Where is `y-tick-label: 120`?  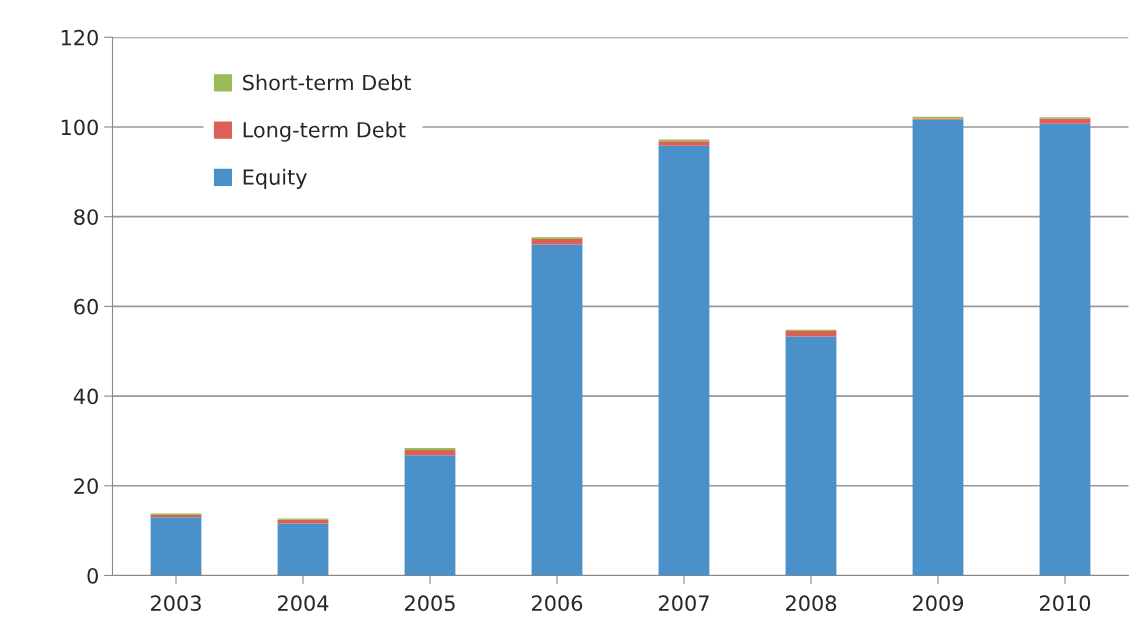
y-tick-label: 120 is located at coordinates (79, 37).